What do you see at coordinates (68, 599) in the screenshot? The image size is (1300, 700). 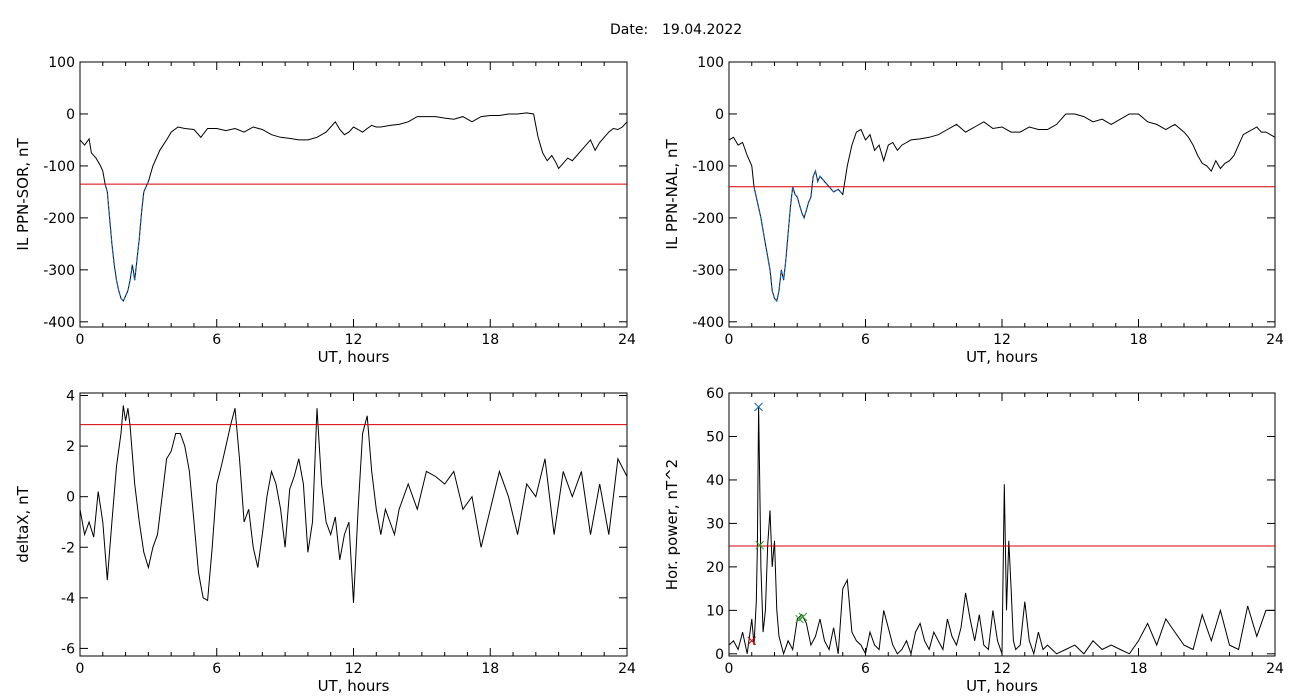 I see `y-tick-label: -4` at bounding box center [68, 599].